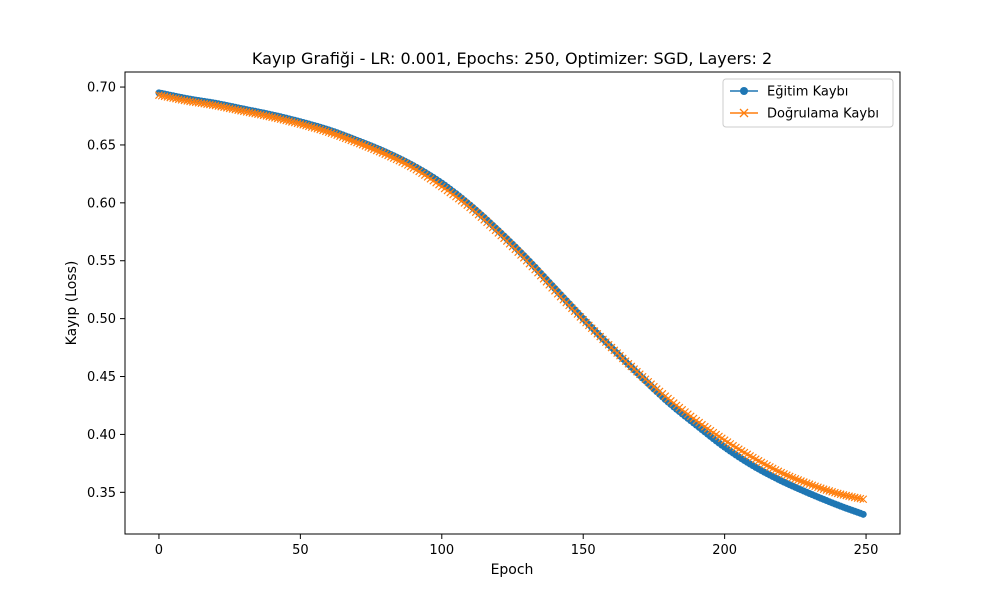  What do you see at coordinates (807, 92) in the screenshot?
I see `legend-label: Eğitim Kaybı` at bounding box center [807, 92].